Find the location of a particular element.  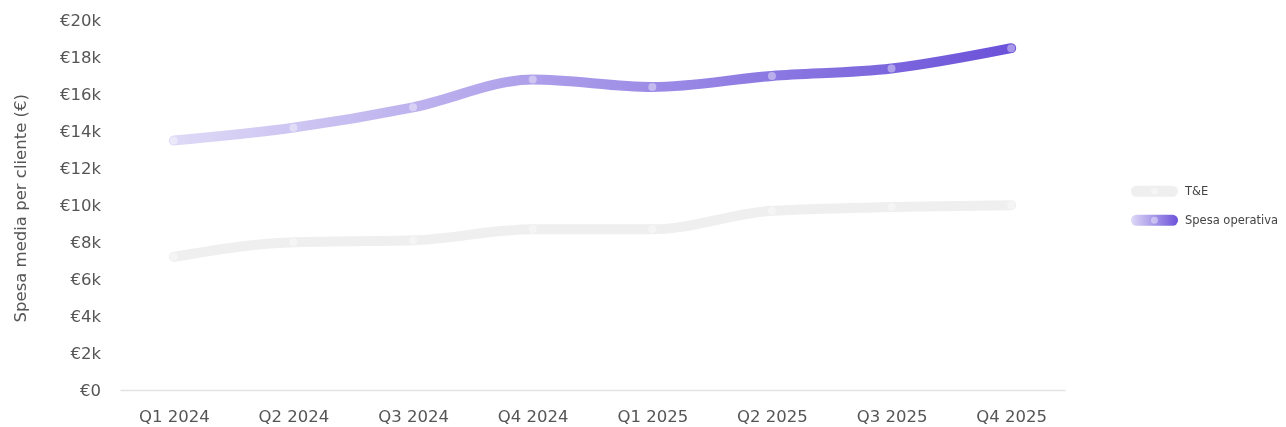

x-tick-label: Q2 2024 is located at coordinates (294, 416).